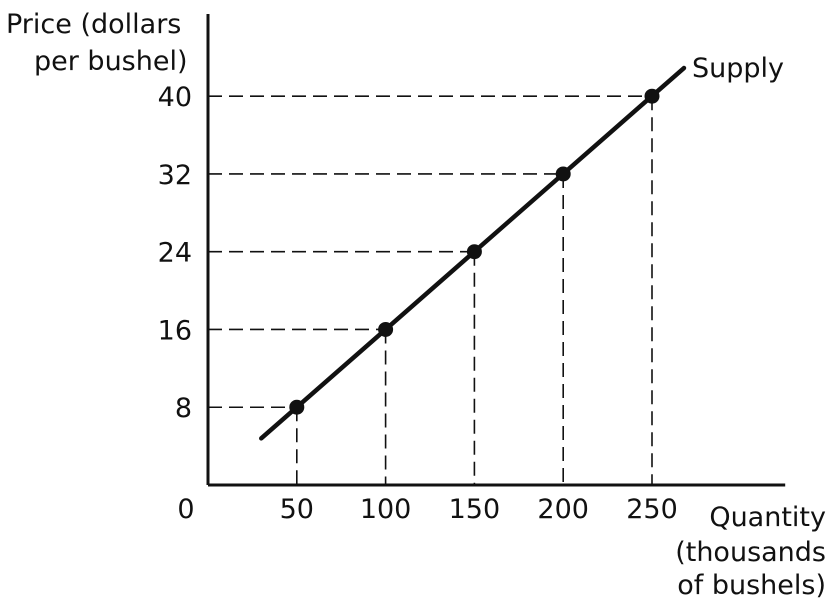 The height and width of the screenshot is (601, 832). What do you see at coordinates (751, 585) in the screenshot?
I see `x-axis-title-line-3: of bushels)` at bounding box center [751, 585].